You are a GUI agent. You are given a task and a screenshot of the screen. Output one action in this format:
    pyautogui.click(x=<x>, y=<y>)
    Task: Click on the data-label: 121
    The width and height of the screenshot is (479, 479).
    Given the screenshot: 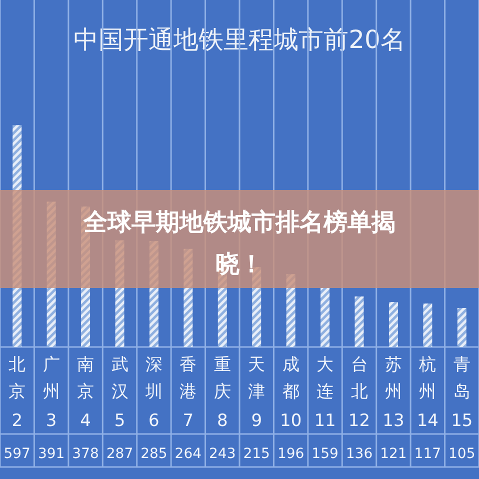 What is the action you would take?
    pyautogui.click(x=393, y=454)
    